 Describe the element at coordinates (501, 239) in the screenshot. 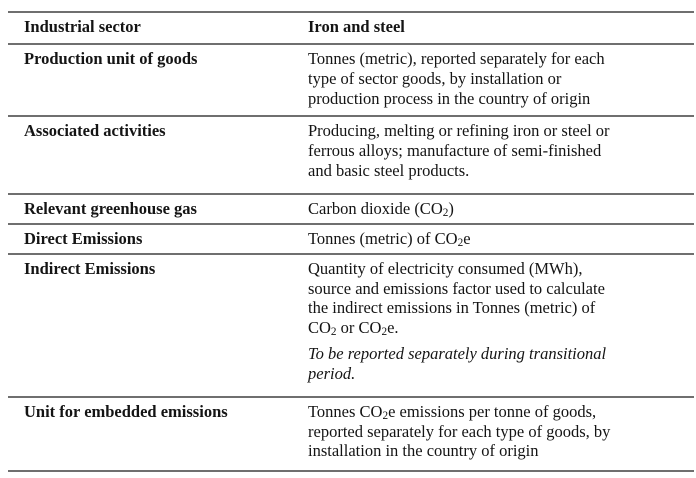

I see `row-value-direct-emissions: Tonnes (metric) of CO2e` at that location.